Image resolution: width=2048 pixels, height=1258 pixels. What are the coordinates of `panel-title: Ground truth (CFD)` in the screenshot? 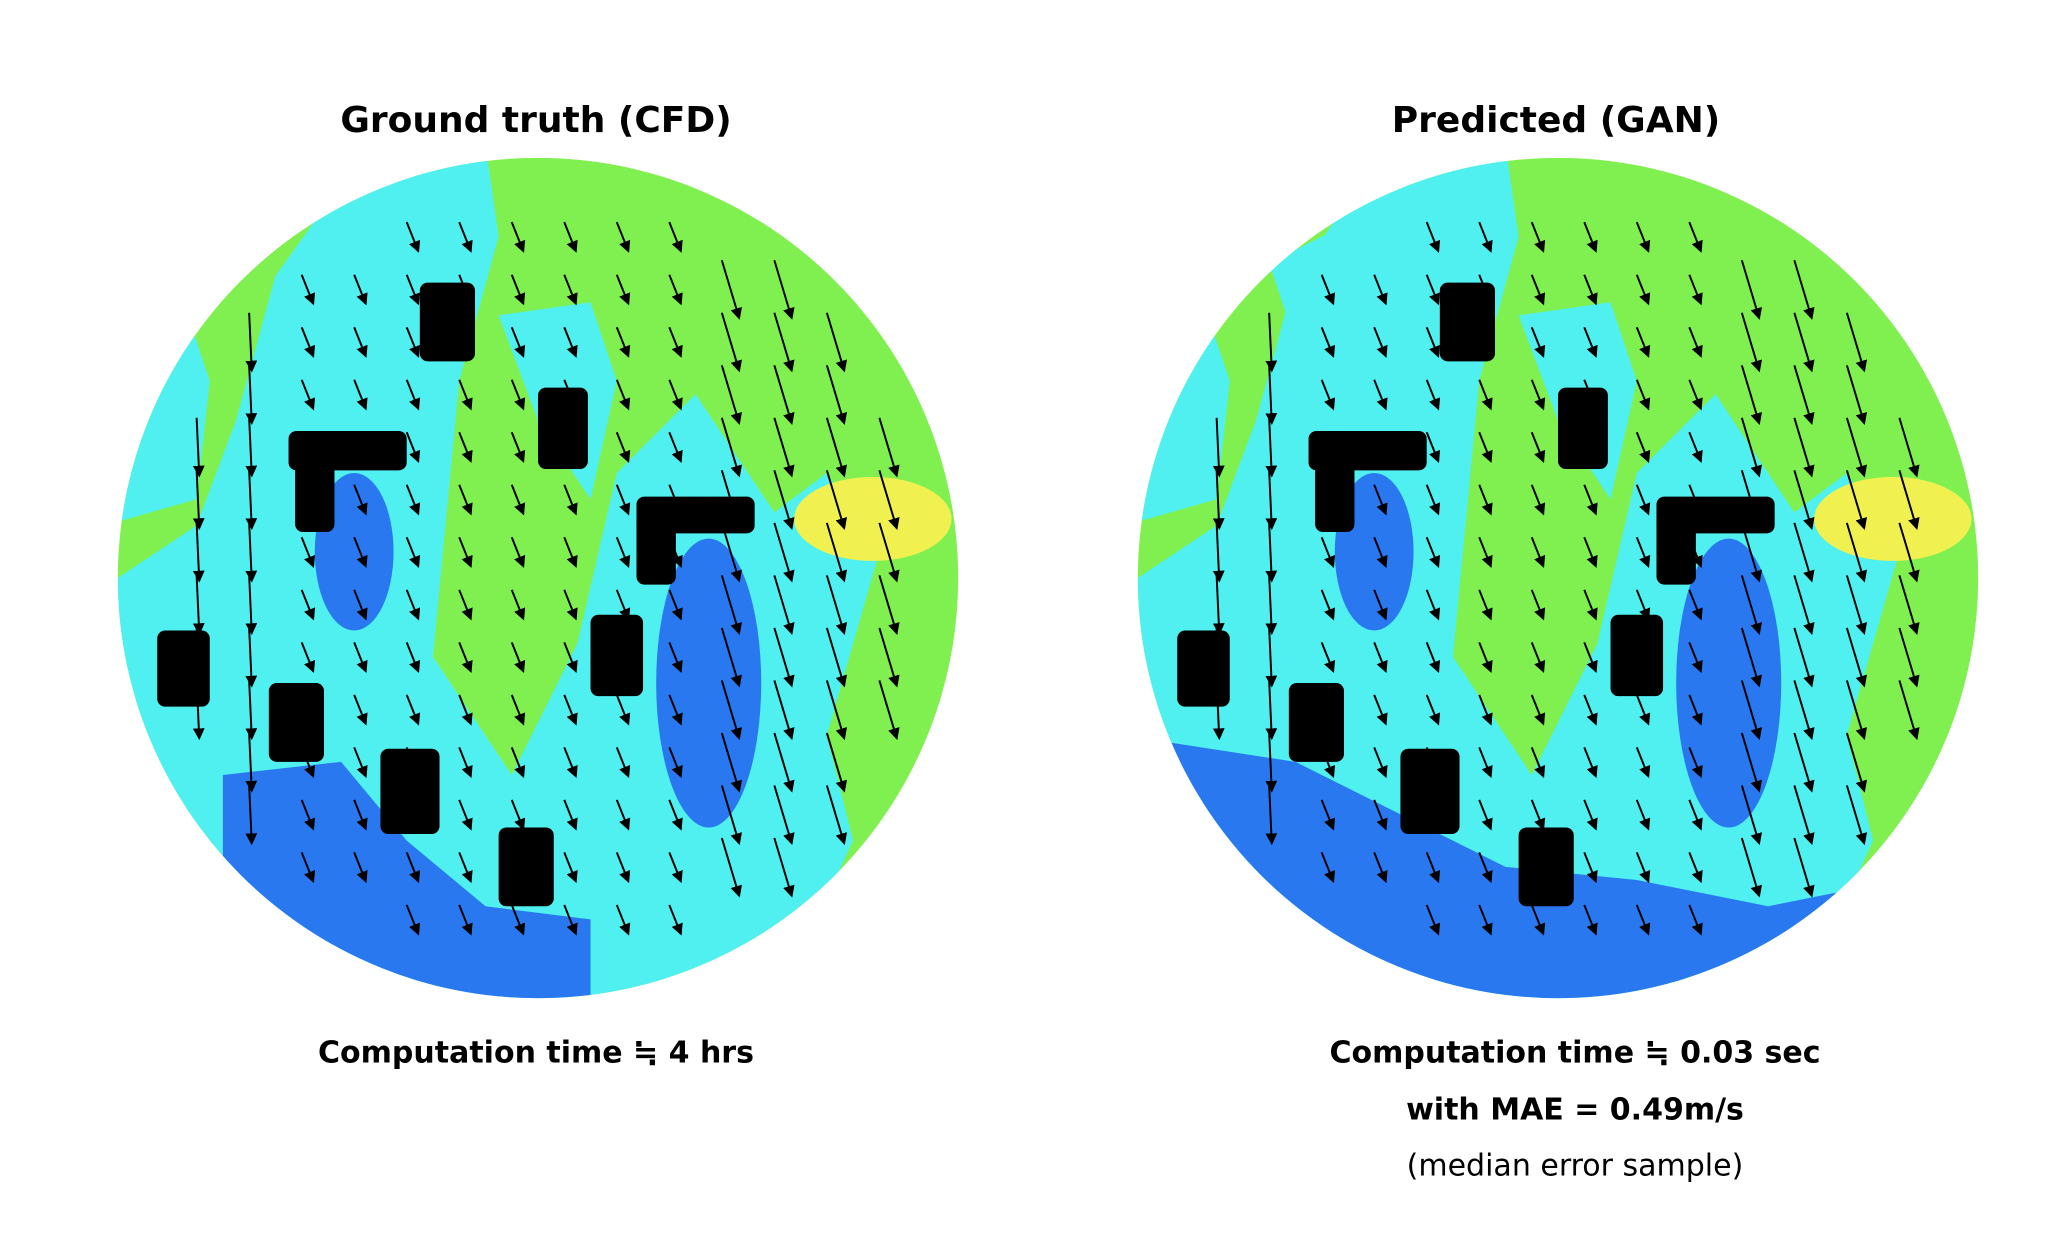 It's located at (535, 120).